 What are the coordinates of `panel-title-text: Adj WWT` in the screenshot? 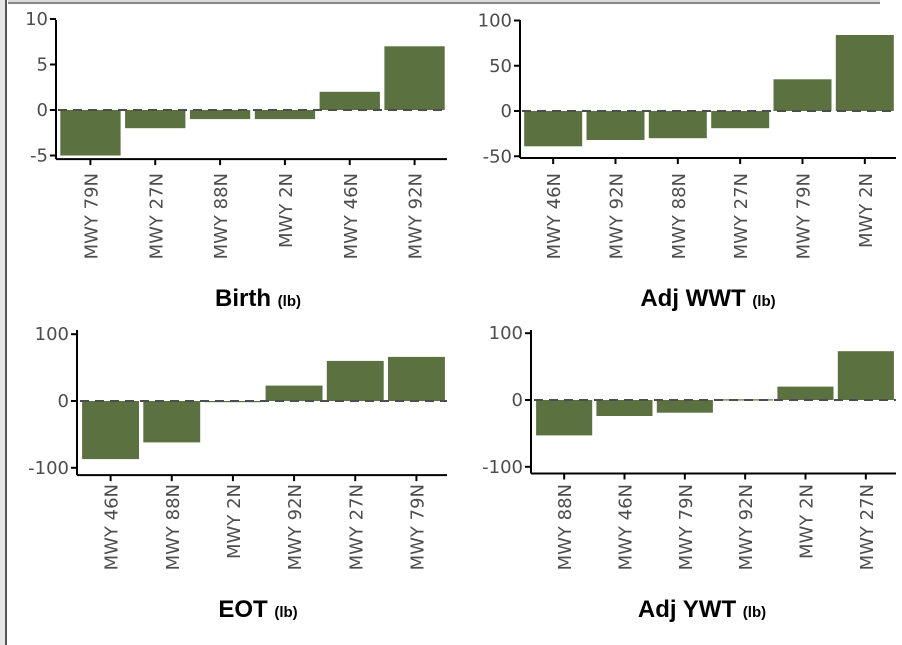 It's located at (696, 298).